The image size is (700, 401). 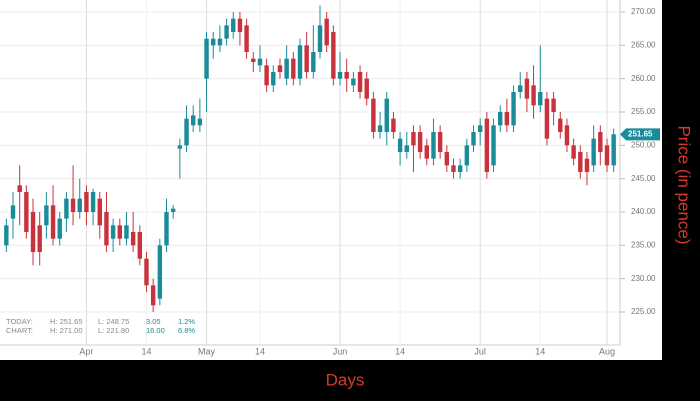 What do you see at coordinates (86, 351) in the screenshot?
I see `x-tick-label: Apr` at bounding box center [86, 351].